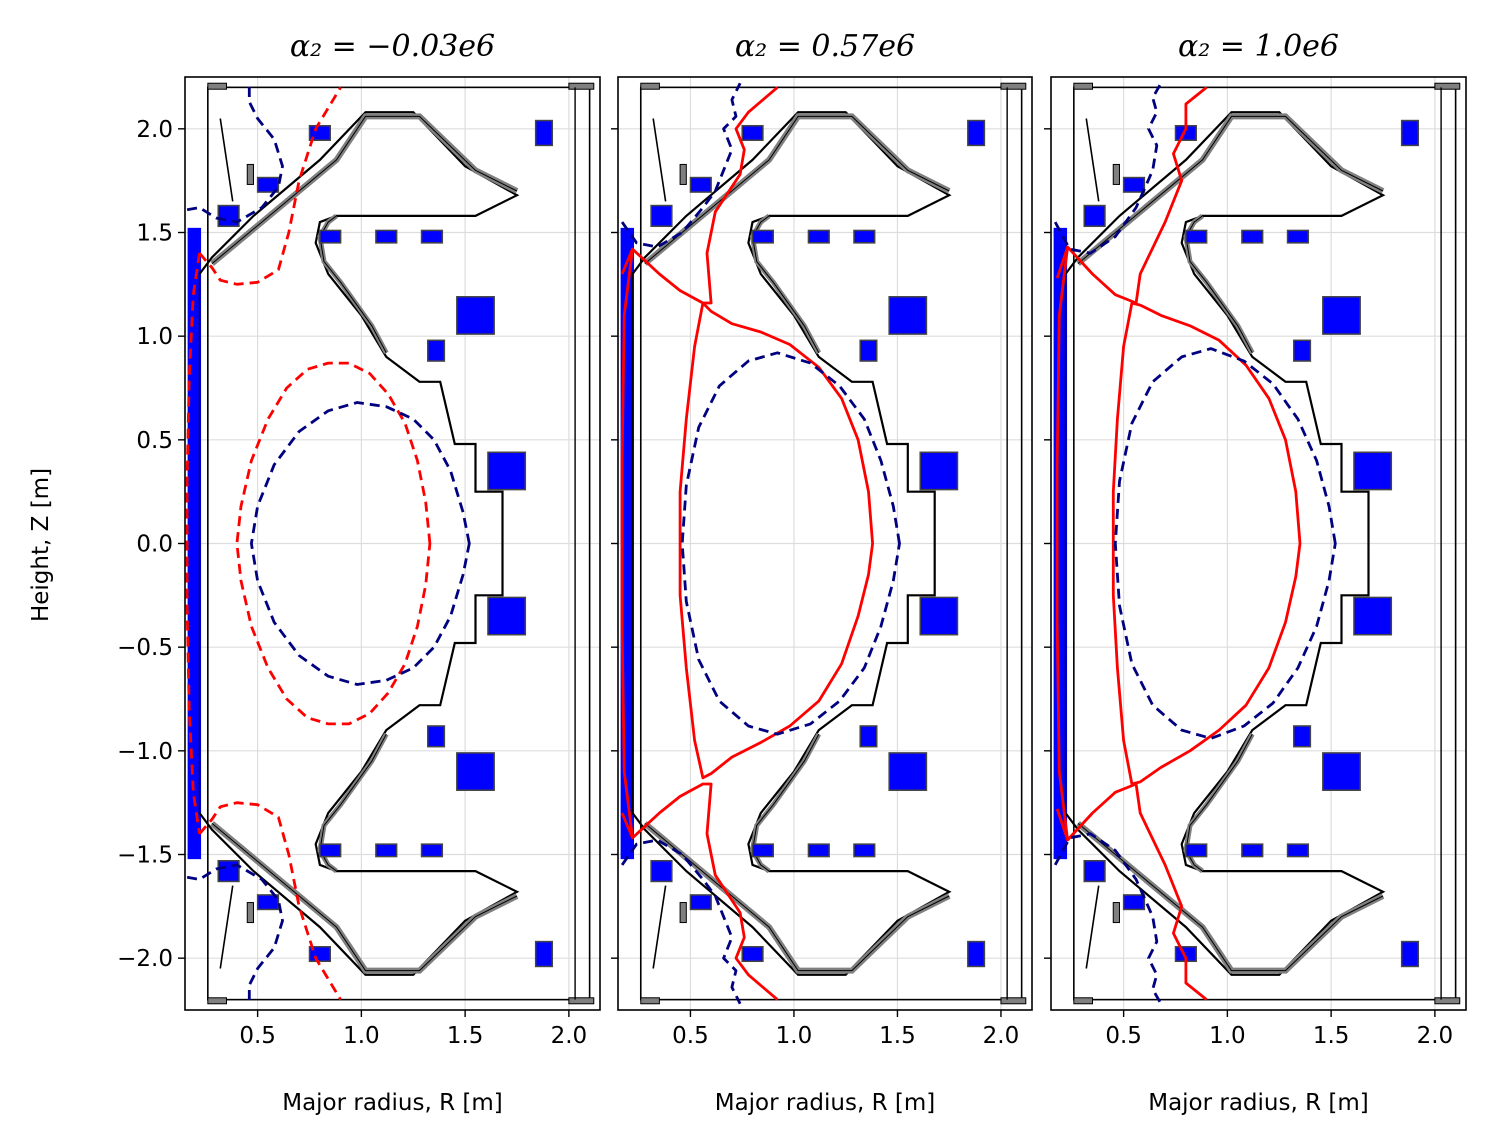 Image resolution: width=1489 pixels, height=1144 pixels. Describe the element at coordinates (392, 46) in the screenshot. I see `chart-title: α₂ = −0.03e6` at that location.